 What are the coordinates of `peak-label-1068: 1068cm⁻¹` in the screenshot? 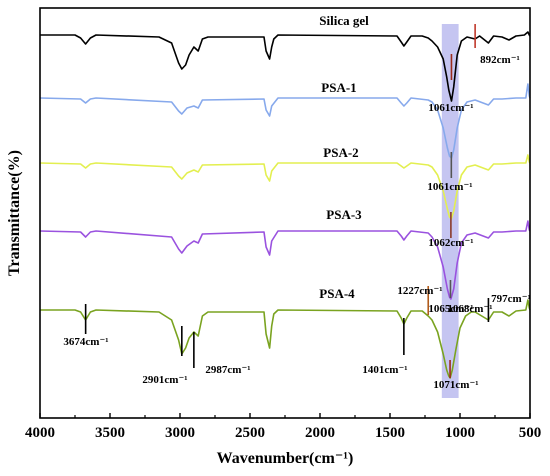 It's located at (469, 309).